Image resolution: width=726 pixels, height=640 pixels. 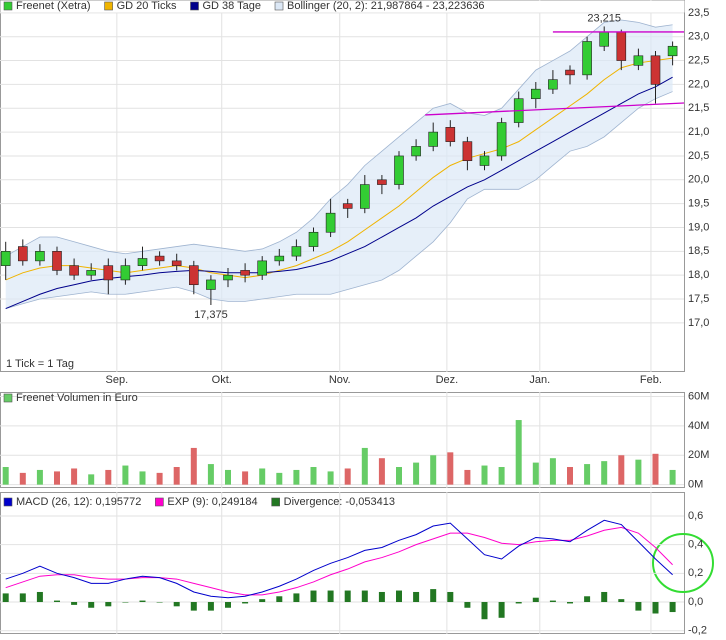 What do you see at coordinates (339, 559) in the screenshot?
I see `macd-line` at bounding box center [339, 559].